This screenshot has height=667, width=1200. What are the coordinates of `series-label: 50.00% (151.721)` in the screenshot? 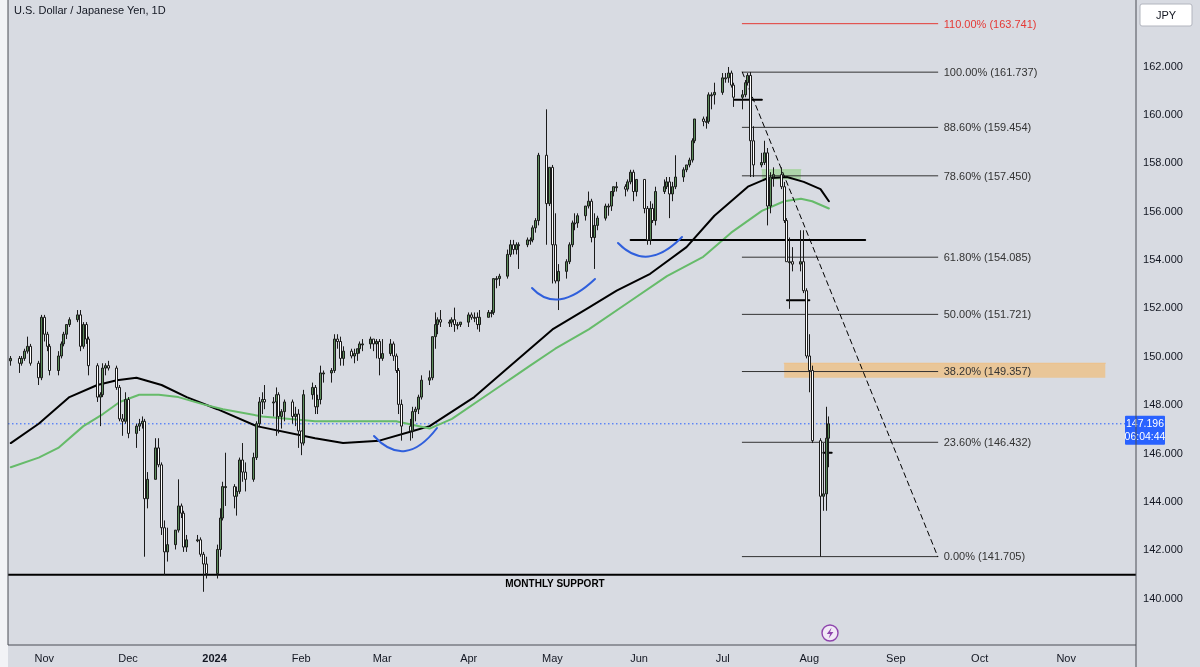 It's located at (987, 314).